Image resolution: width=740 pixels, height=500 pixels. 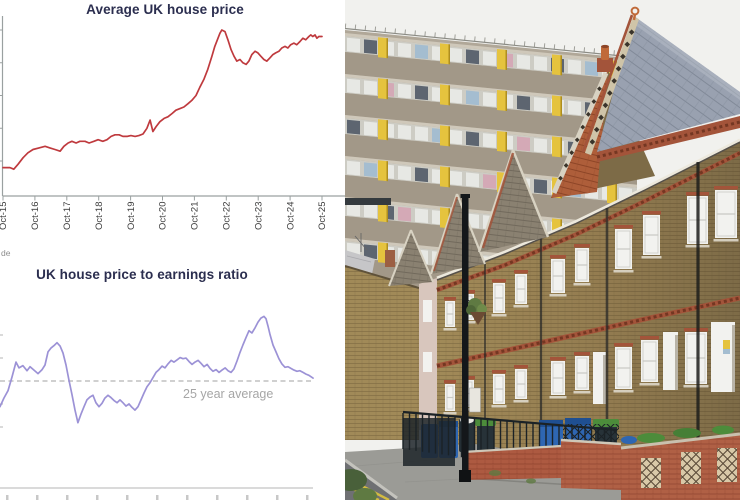 I want to click on hanging-basket, so click(x=476, y=311).